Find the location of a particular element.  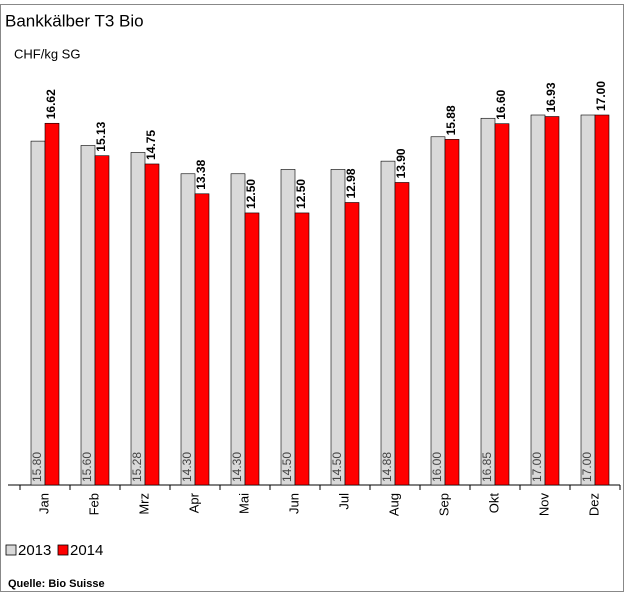

value-label: 13.38 is located at coordinates (201, 174).